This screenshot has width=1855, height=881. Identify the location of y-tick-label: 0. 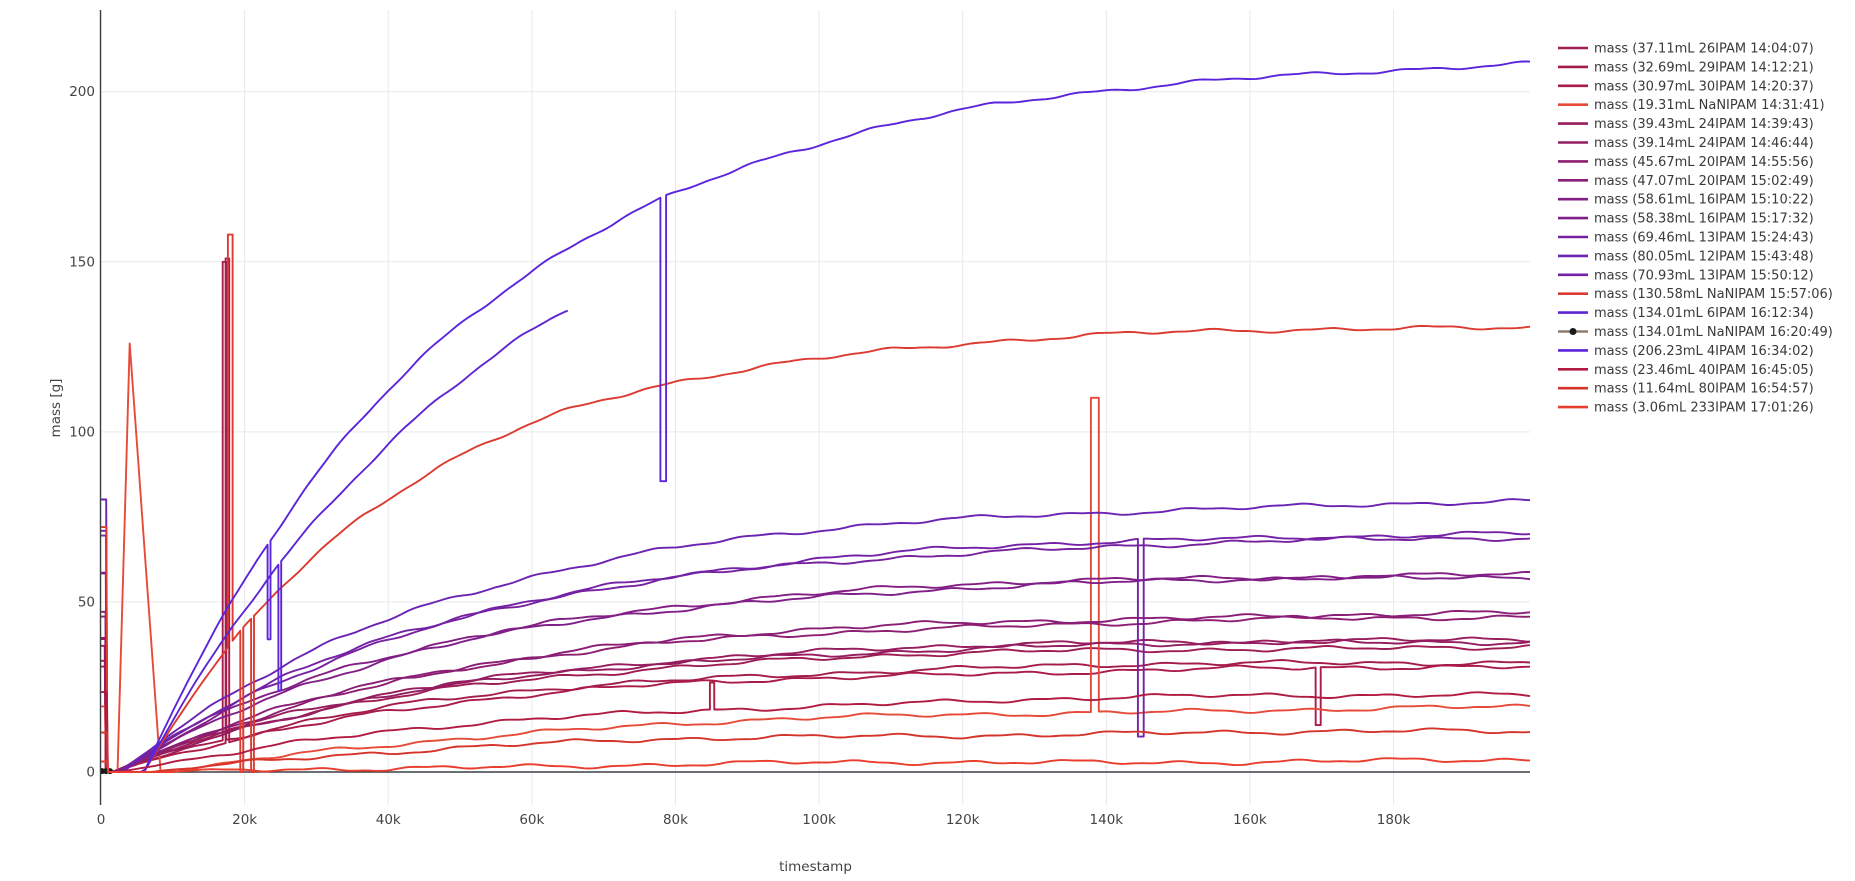
(90, 773).